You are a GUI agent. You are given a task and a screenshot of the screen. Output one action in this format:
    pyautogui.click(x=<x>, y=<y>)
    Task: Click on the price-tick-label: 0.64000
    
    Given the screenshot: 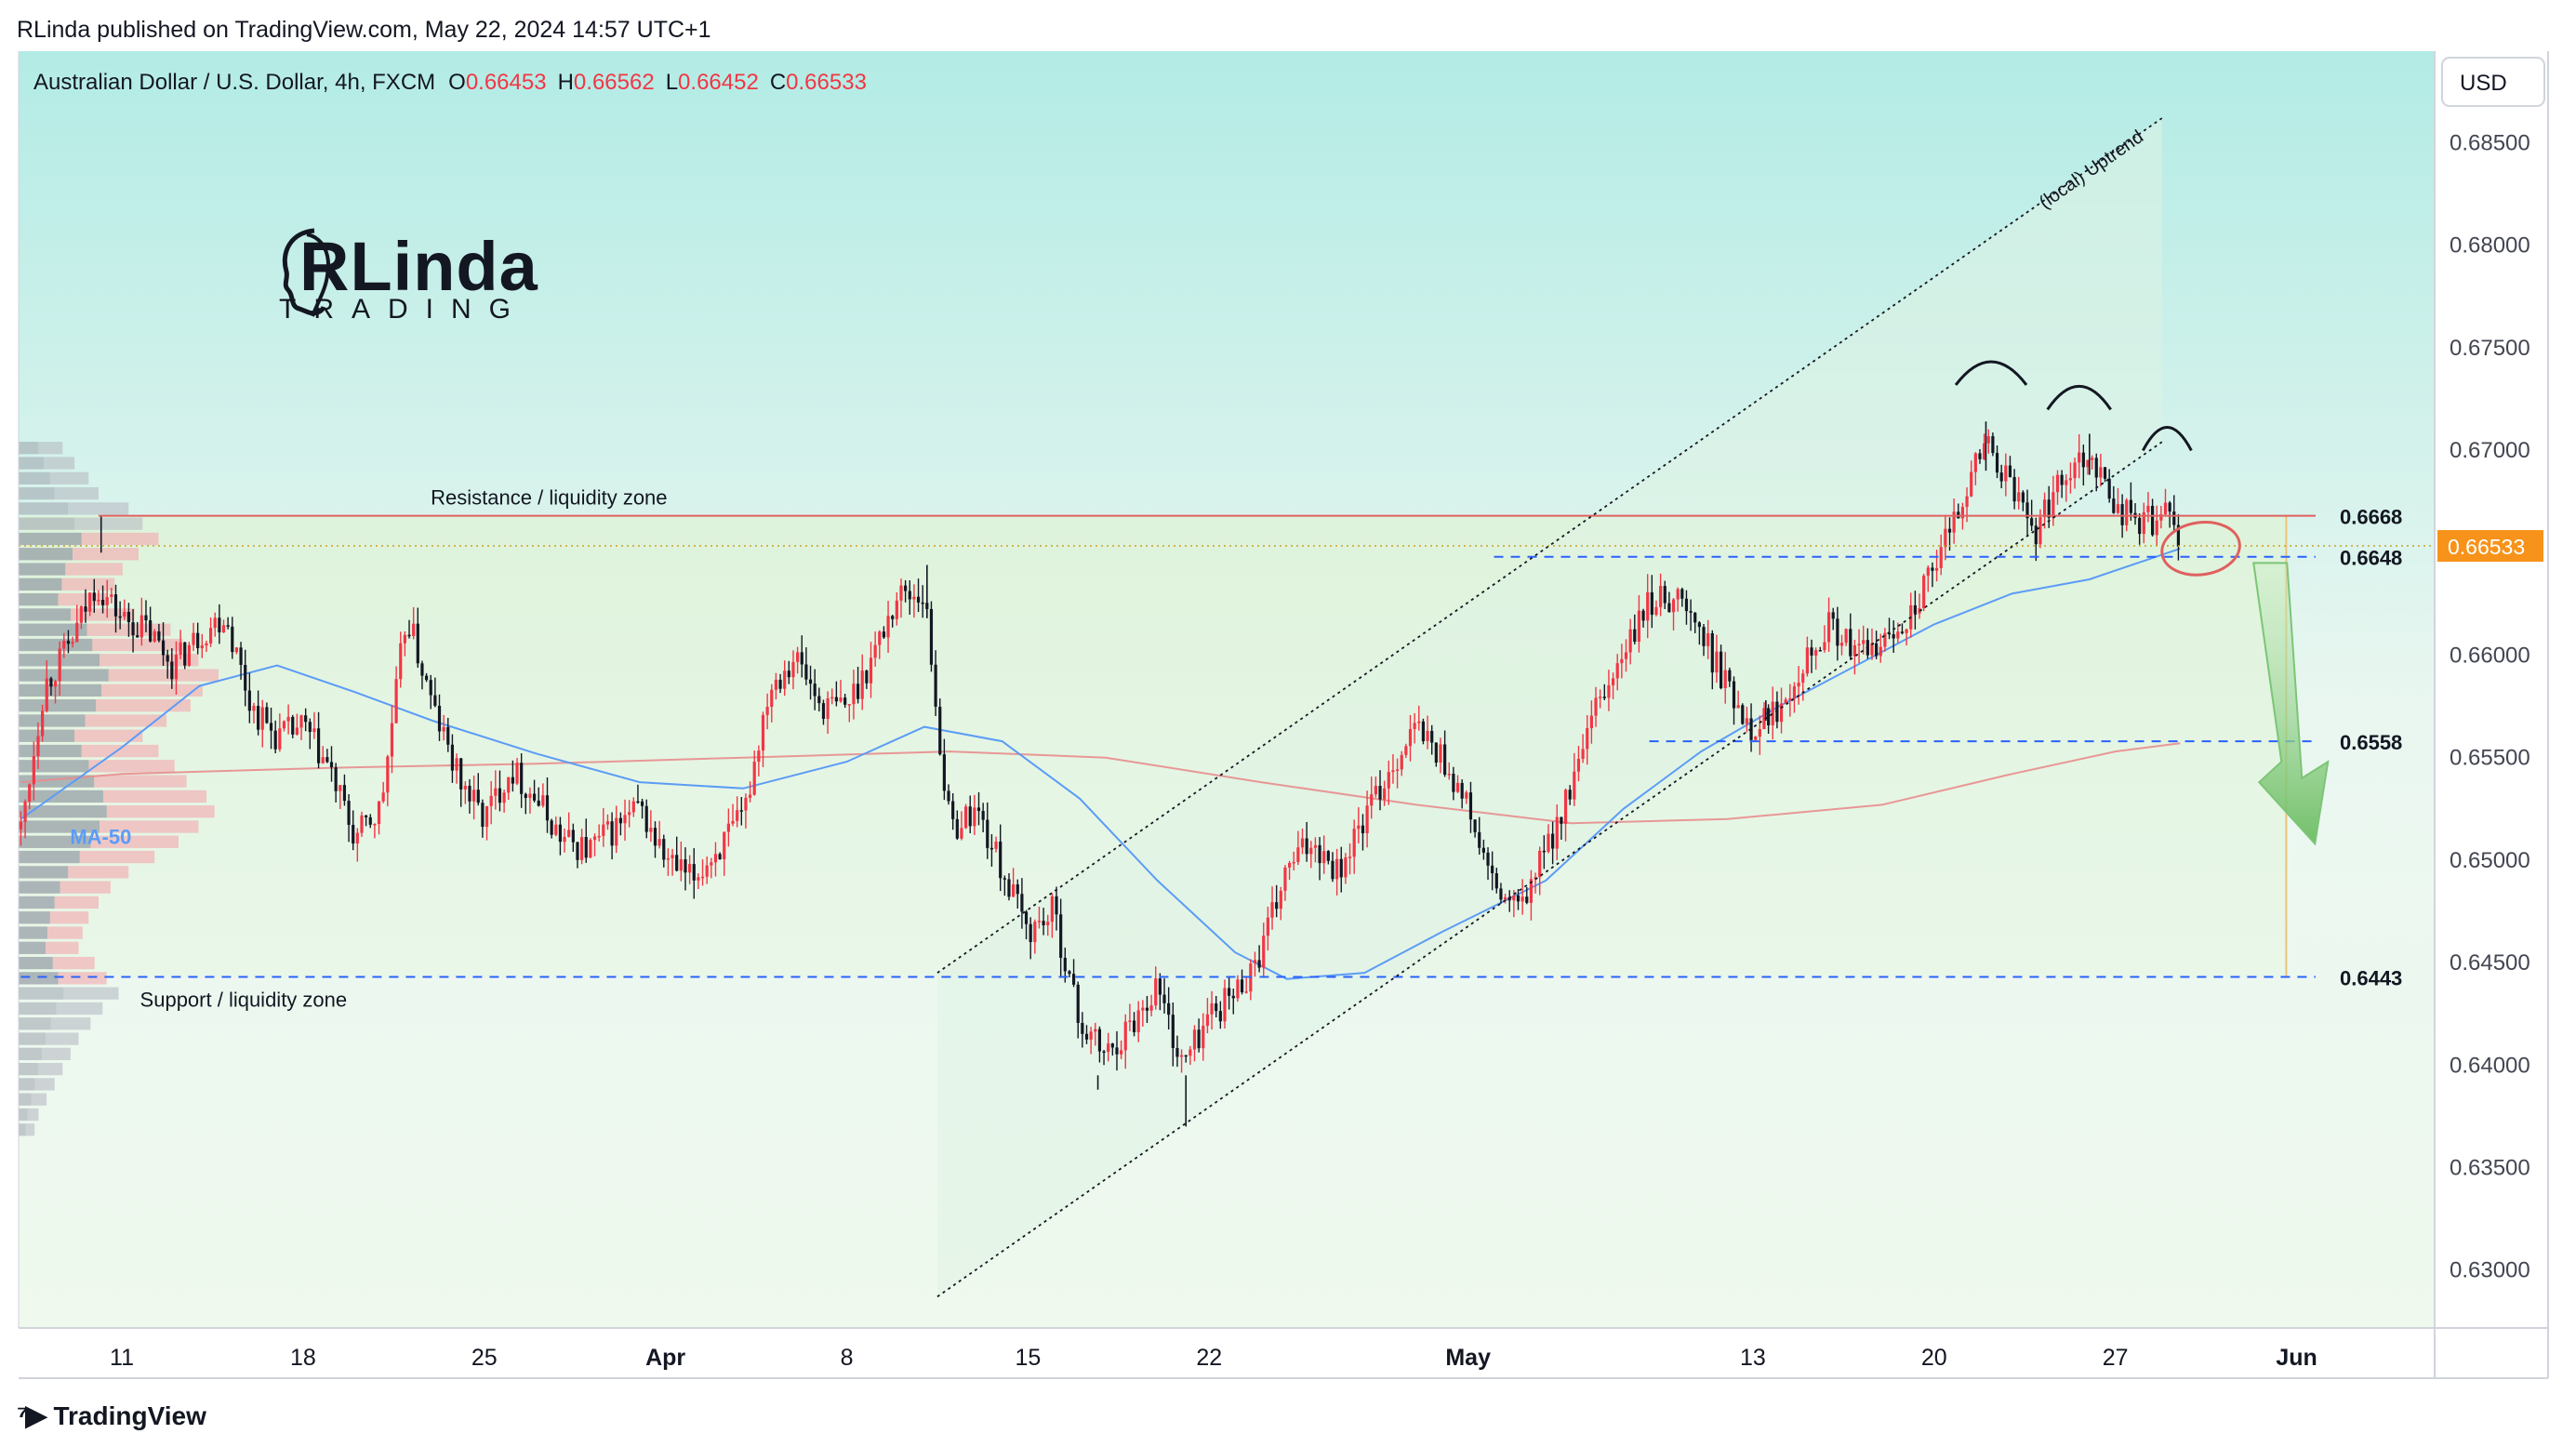 What is the action you would take?
    pyautogui.click(x=2490, y=1065)
    